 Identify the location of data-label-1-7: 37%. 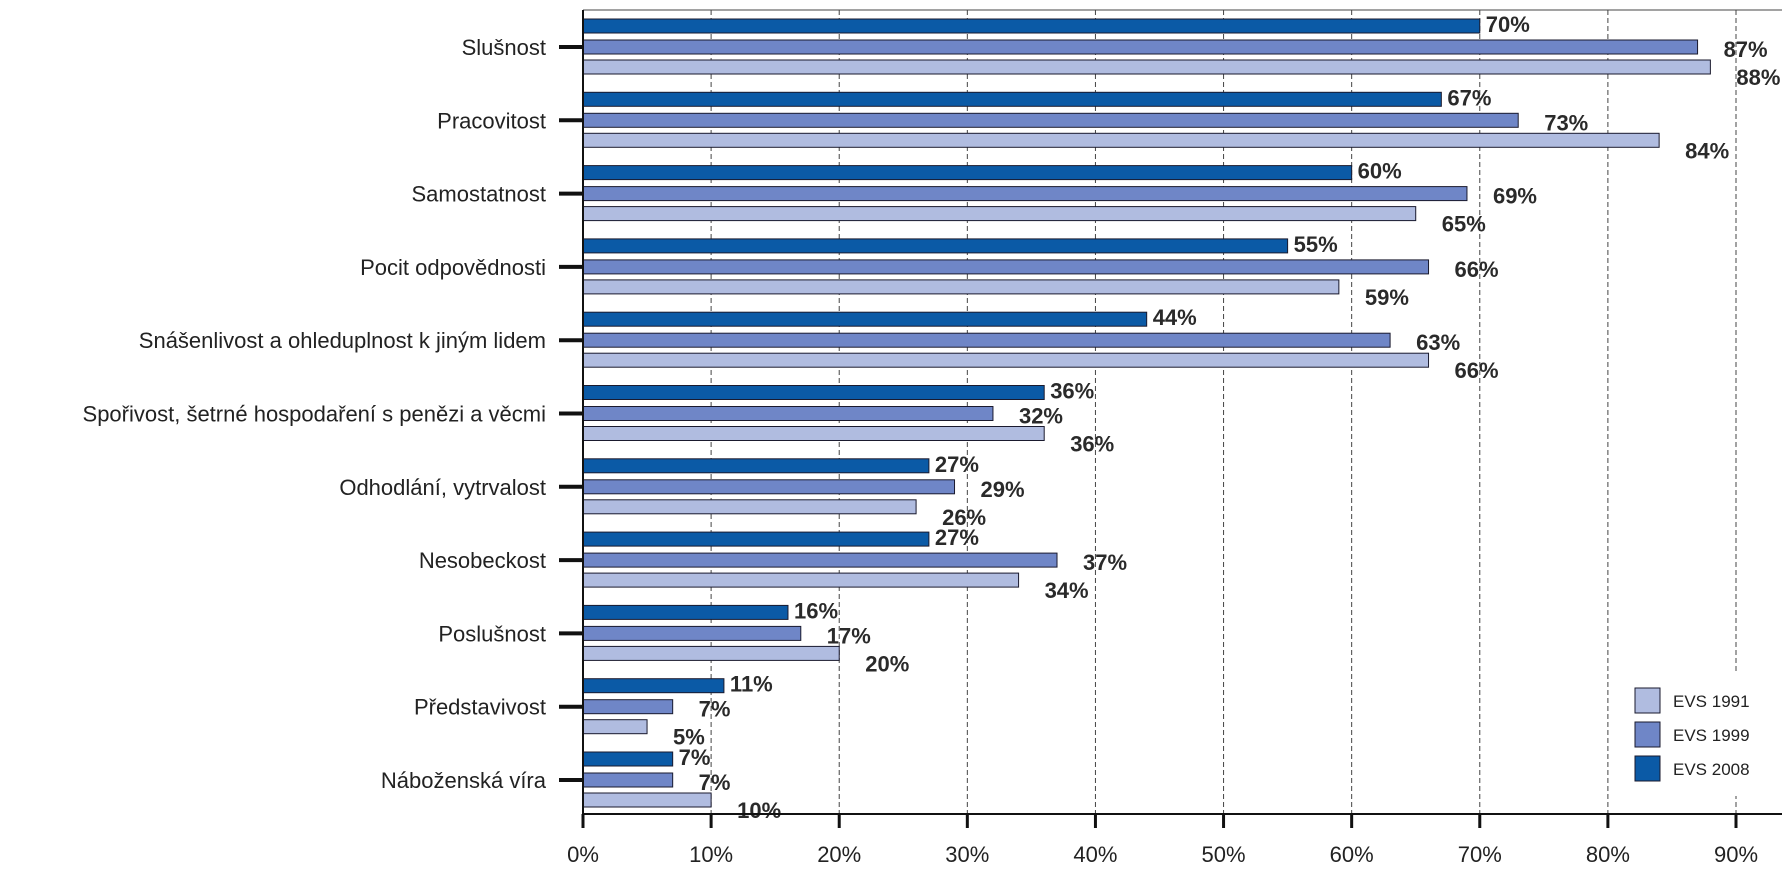
(1105, 562).